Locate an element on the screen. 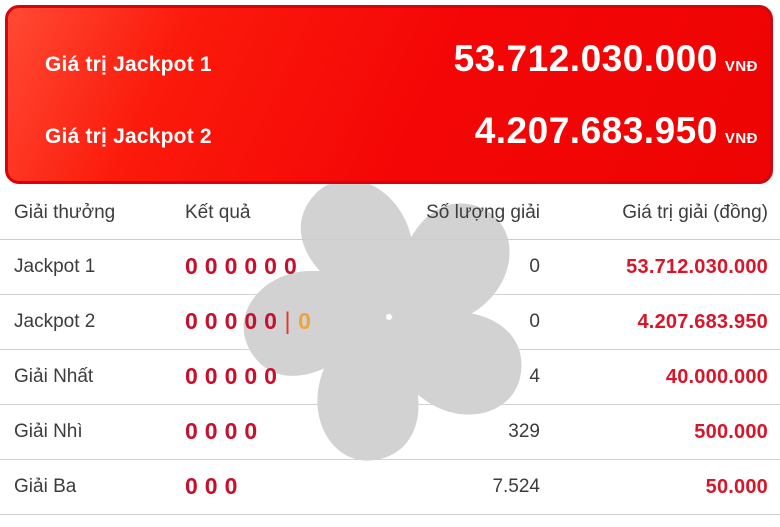 The width and height of the screenshot is (780, 527). prize-name: Jackpot 2 is located at coordinates (55, 321).